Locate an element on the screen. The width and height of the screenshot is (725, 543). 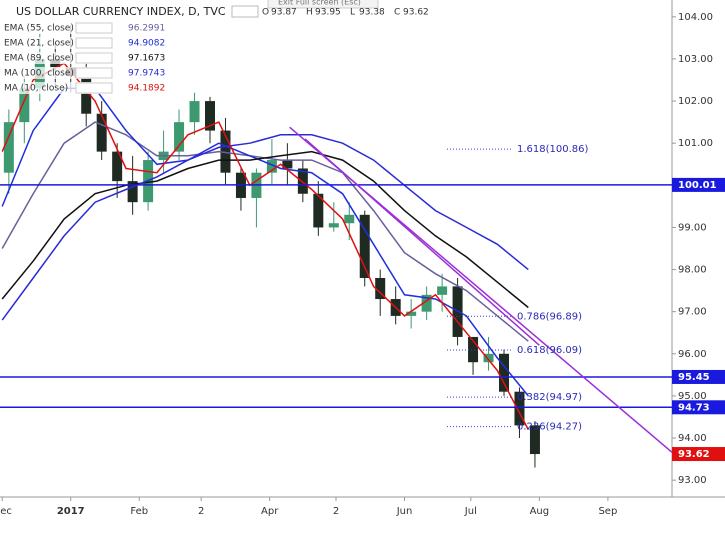
y-tick-label: 99.00 is located at coordinates (692, 227).